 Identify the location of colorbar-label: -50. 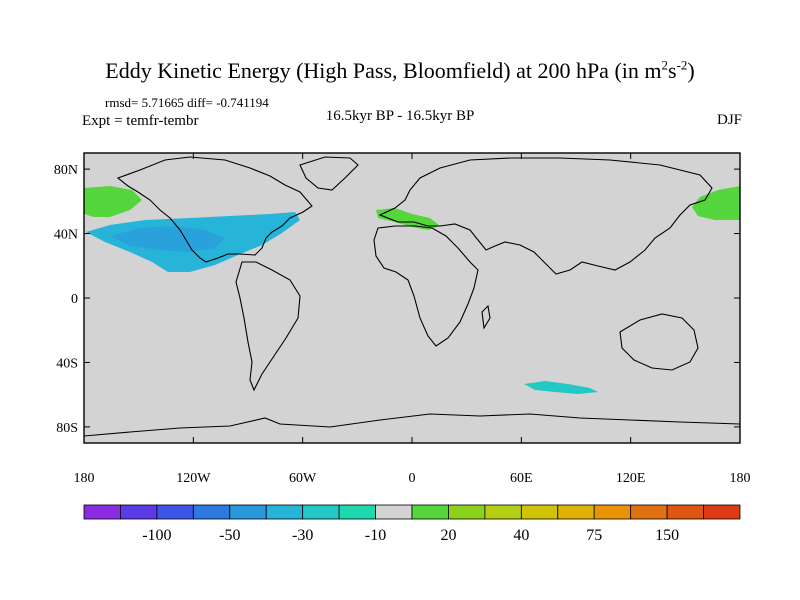
(229, 535).